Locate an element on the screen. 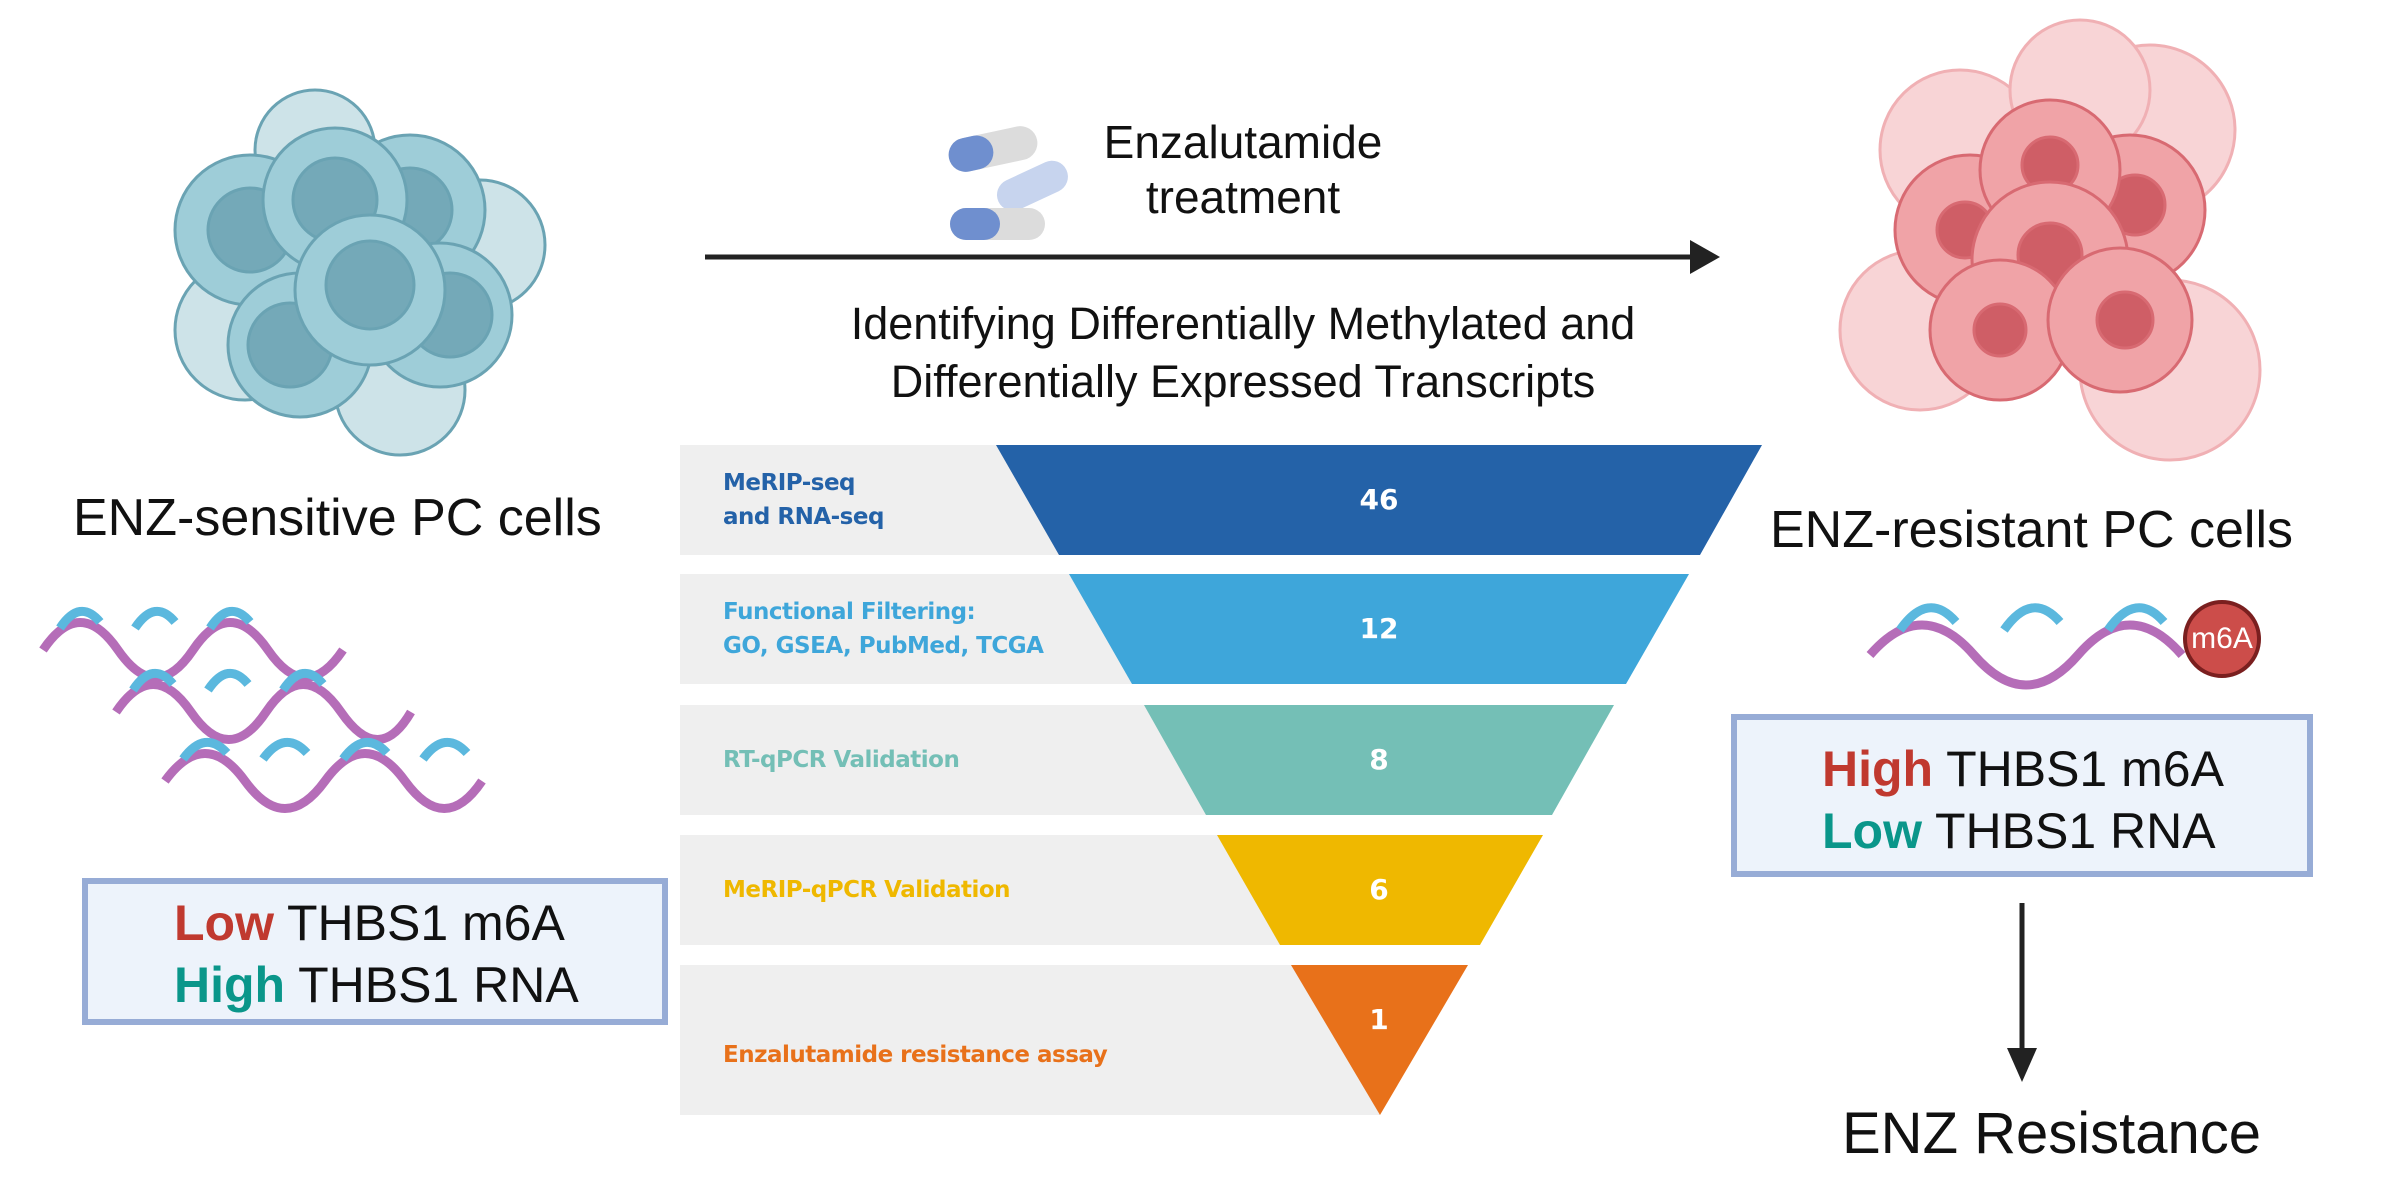  funnel-stage-3-shape is located at coordinates (1379, 760).